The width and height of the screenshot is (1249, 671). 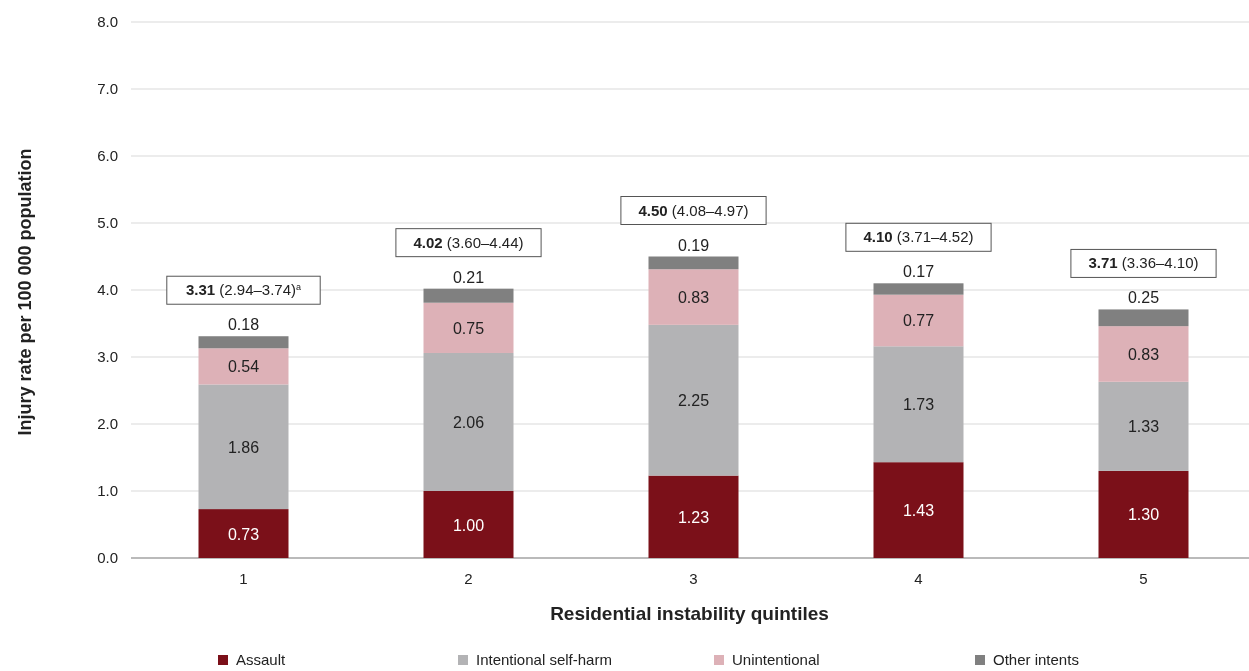 I want to click on data-label: 1.86, so click(x=243, y=447).